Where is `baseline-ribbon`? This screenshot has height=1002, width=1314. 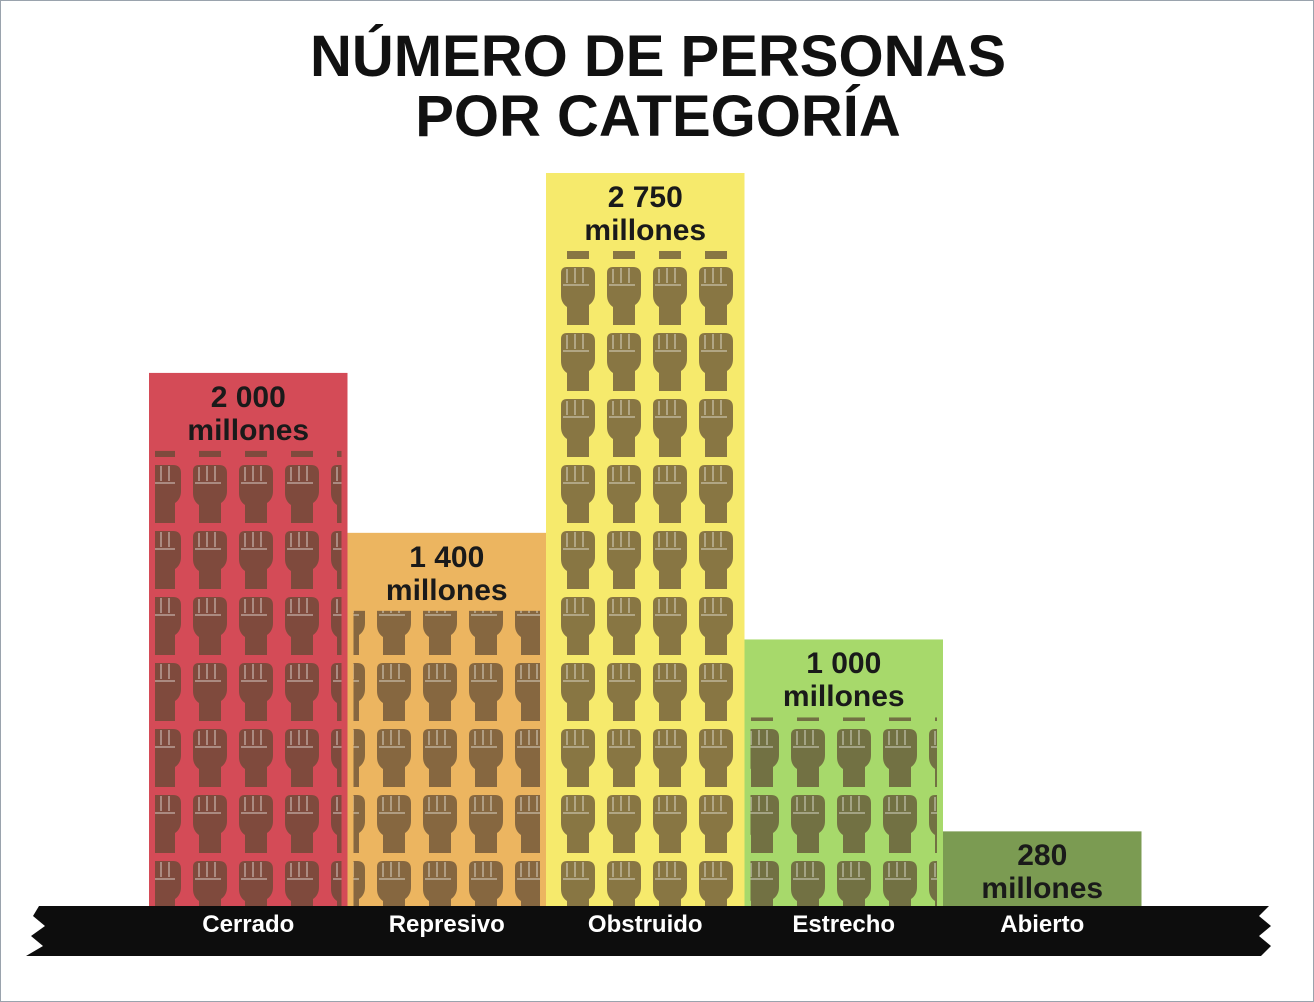
baseline-ribbon is located at coordinates (648, 931).